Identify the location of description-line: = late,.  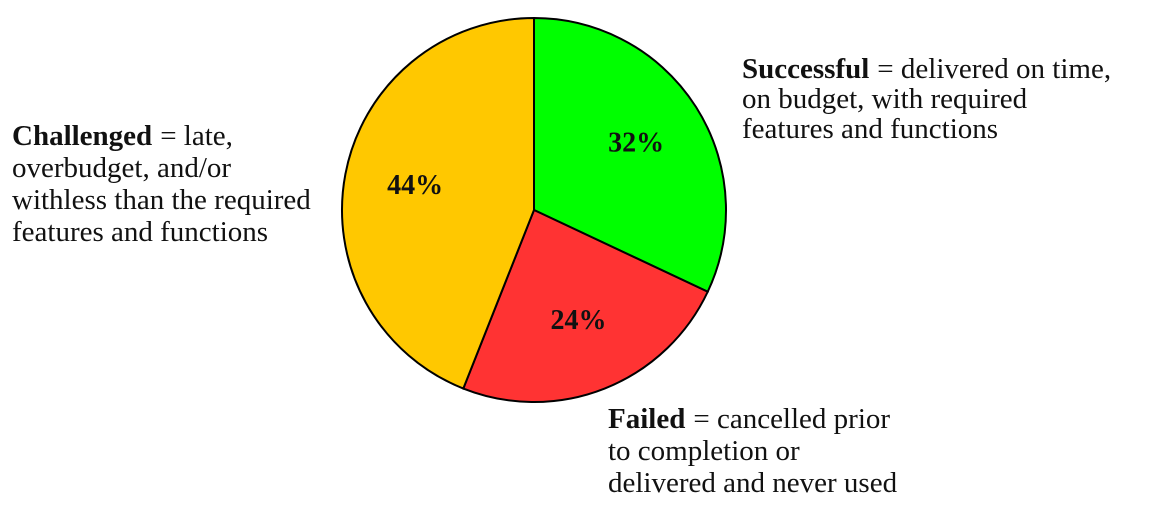
(196, 136).